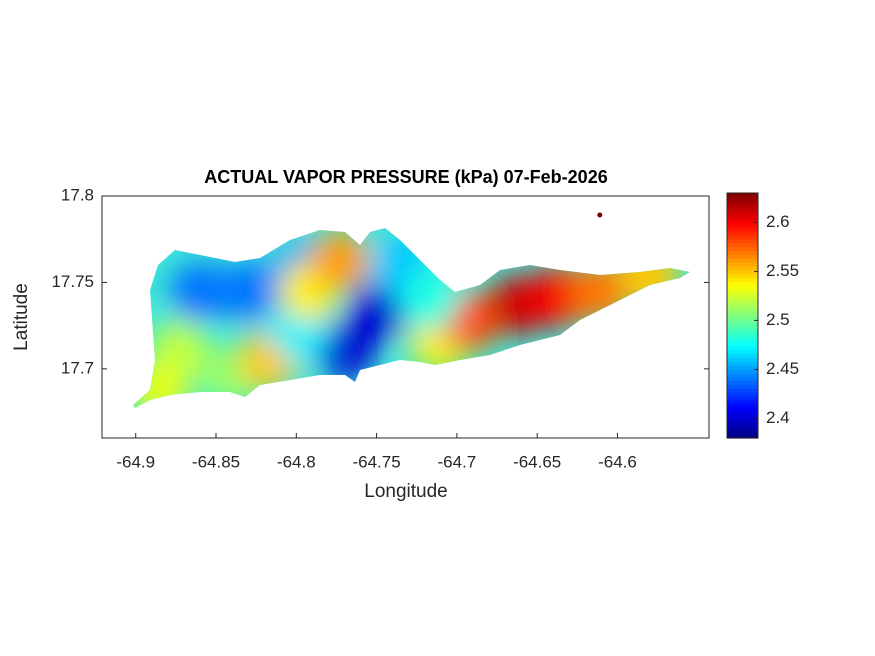  What do you see at coordinates (782, 270) in the screenshot?
I see `colorbar-tick-label: 2.55` at bounding box center [782, 270].